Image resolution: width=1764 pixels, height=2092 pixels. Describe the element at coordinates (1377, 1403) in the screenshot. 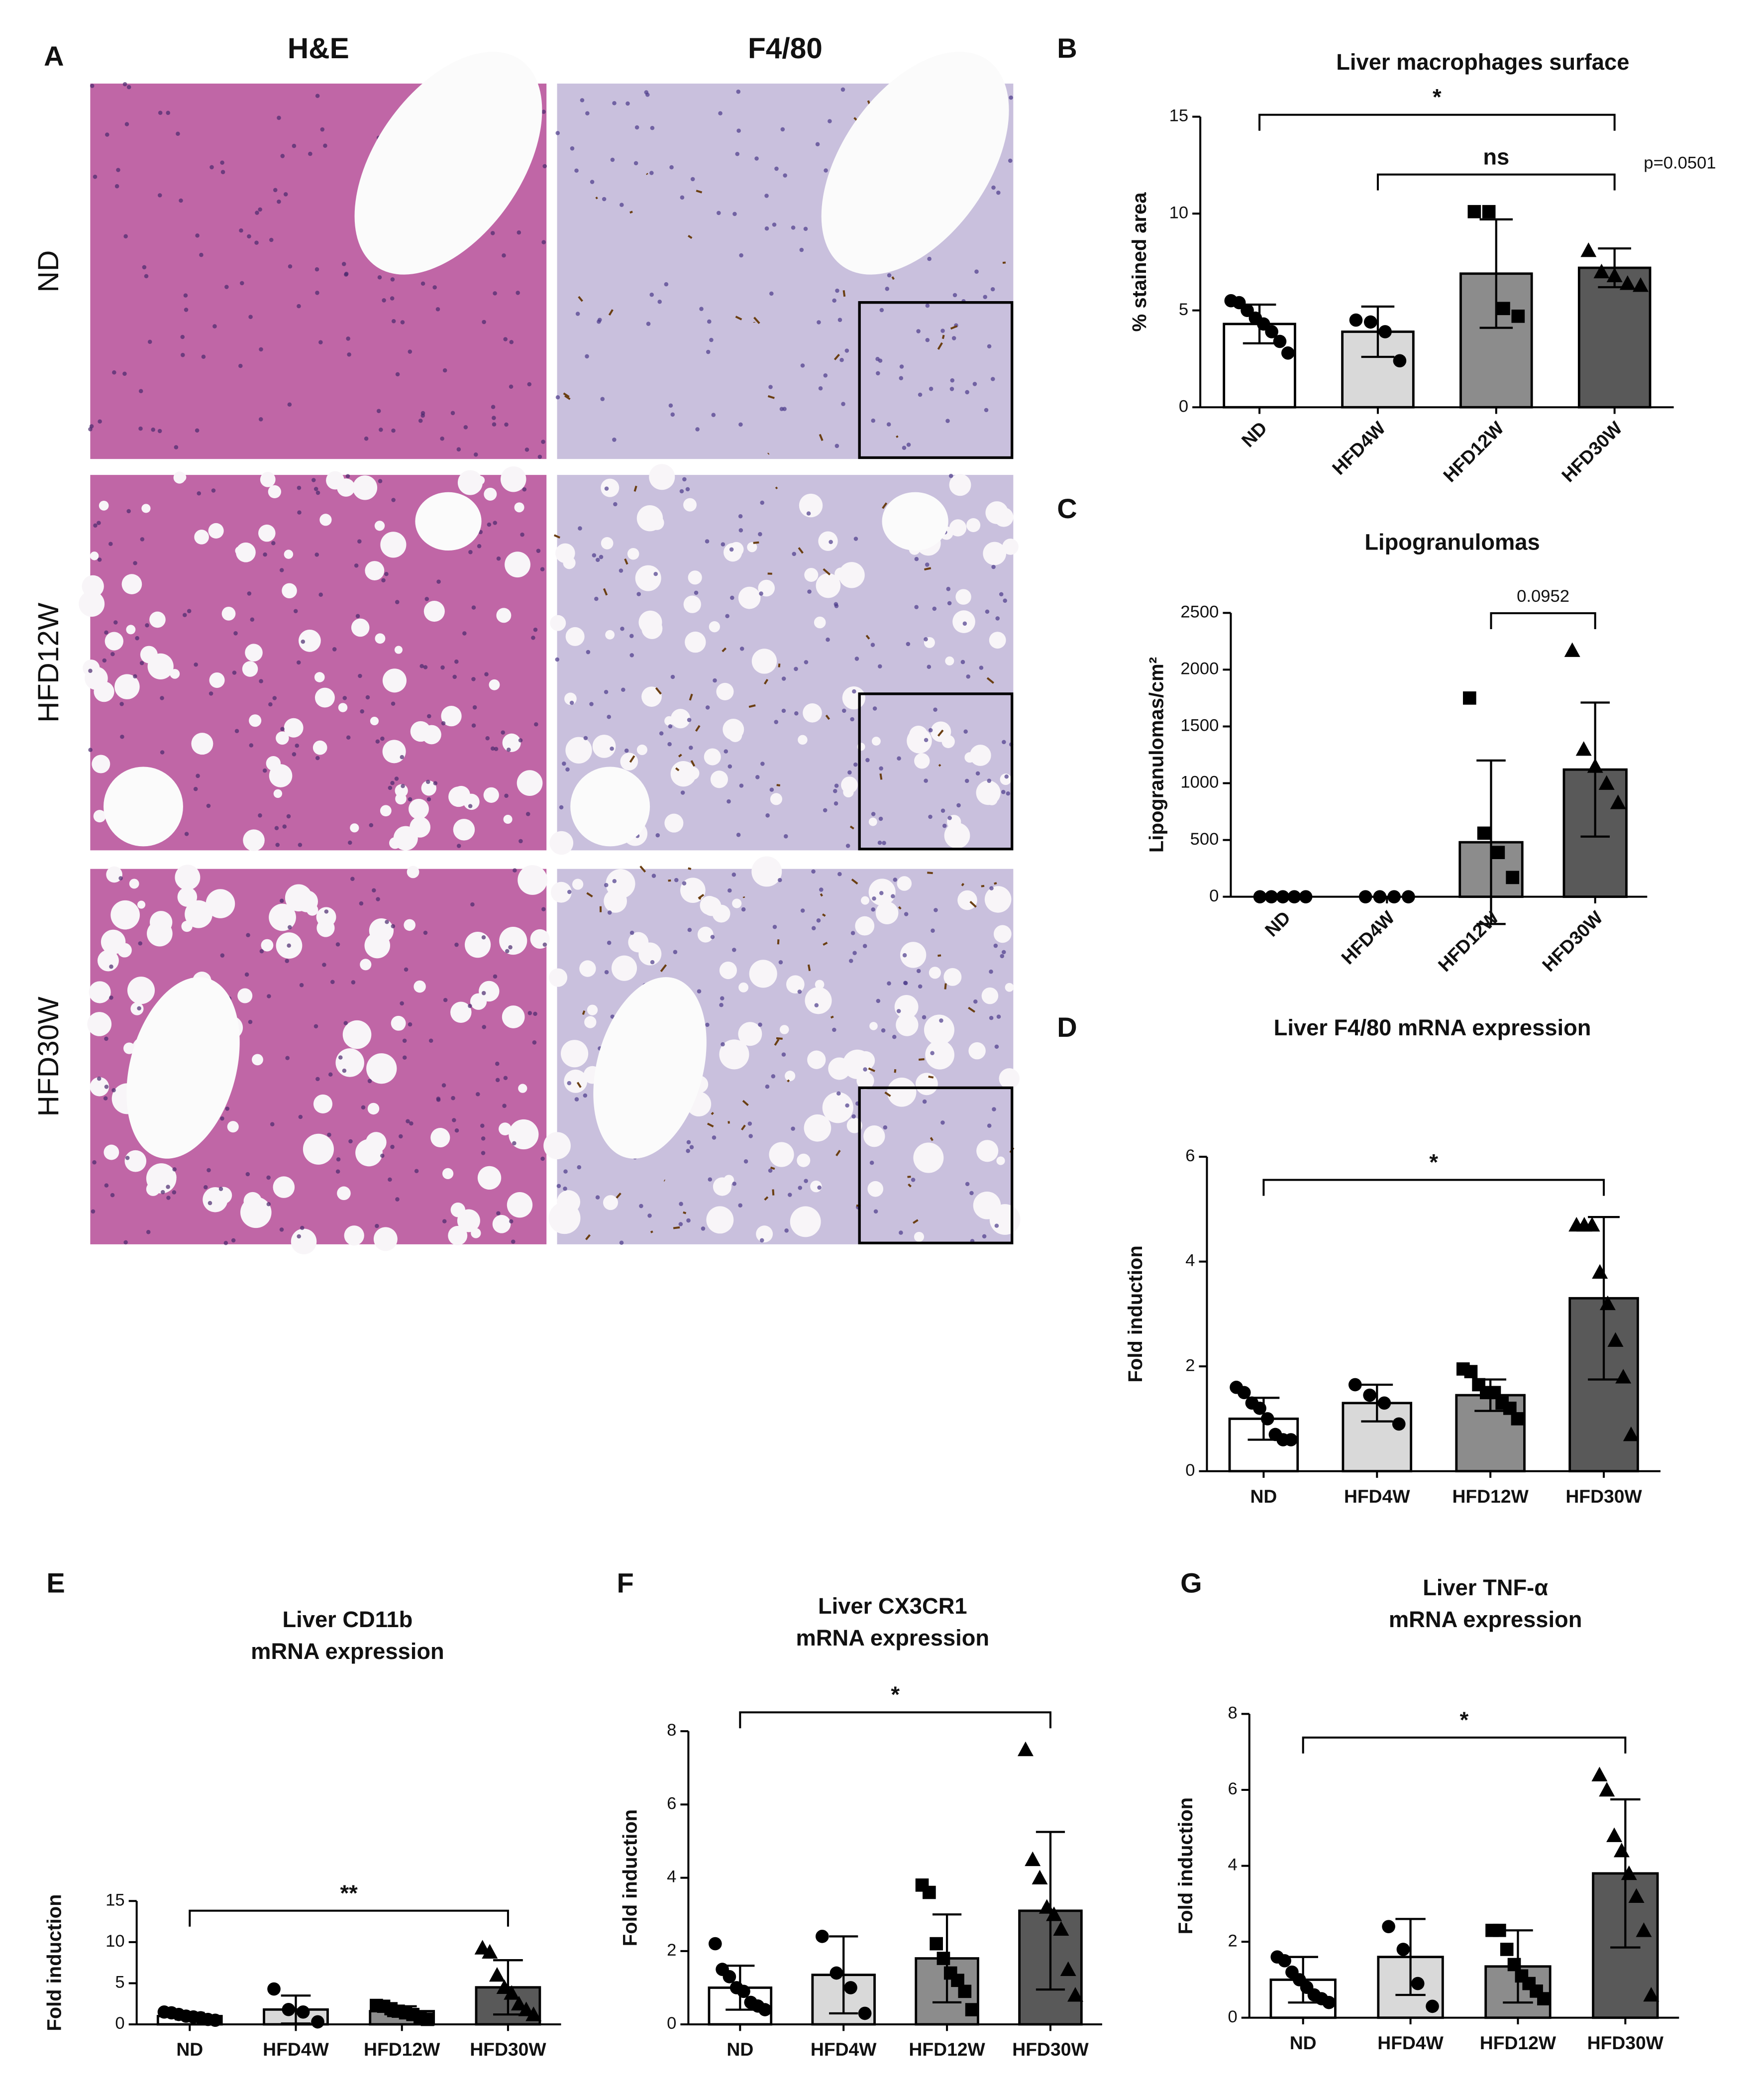

I see `error-bar` at that location.